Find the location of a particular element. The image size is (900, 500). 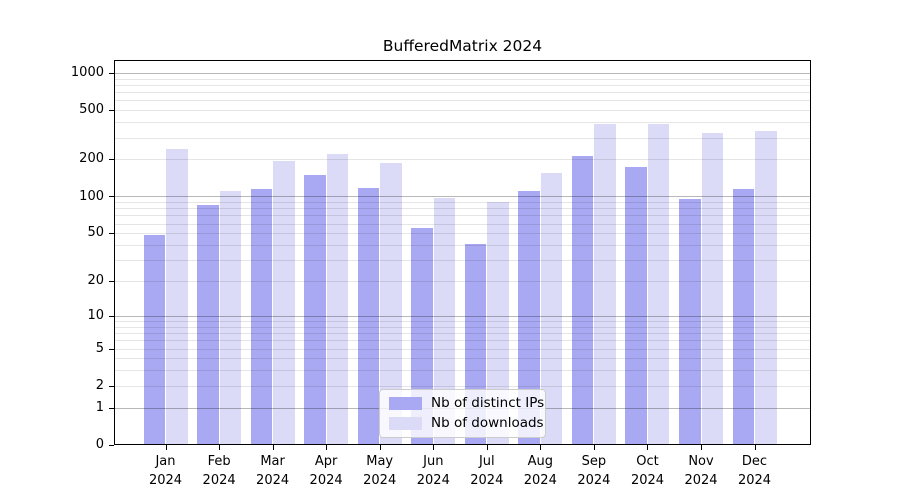

x-tick-label: Dec 2024 is located at coordinates (754, 471).